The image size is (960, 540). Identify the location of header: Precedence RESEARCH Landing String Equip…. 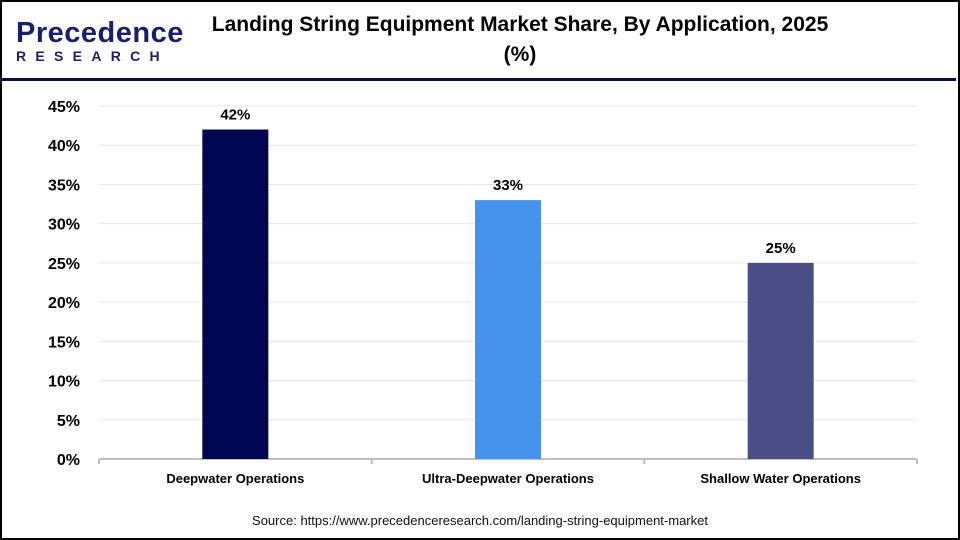
(478, 40).